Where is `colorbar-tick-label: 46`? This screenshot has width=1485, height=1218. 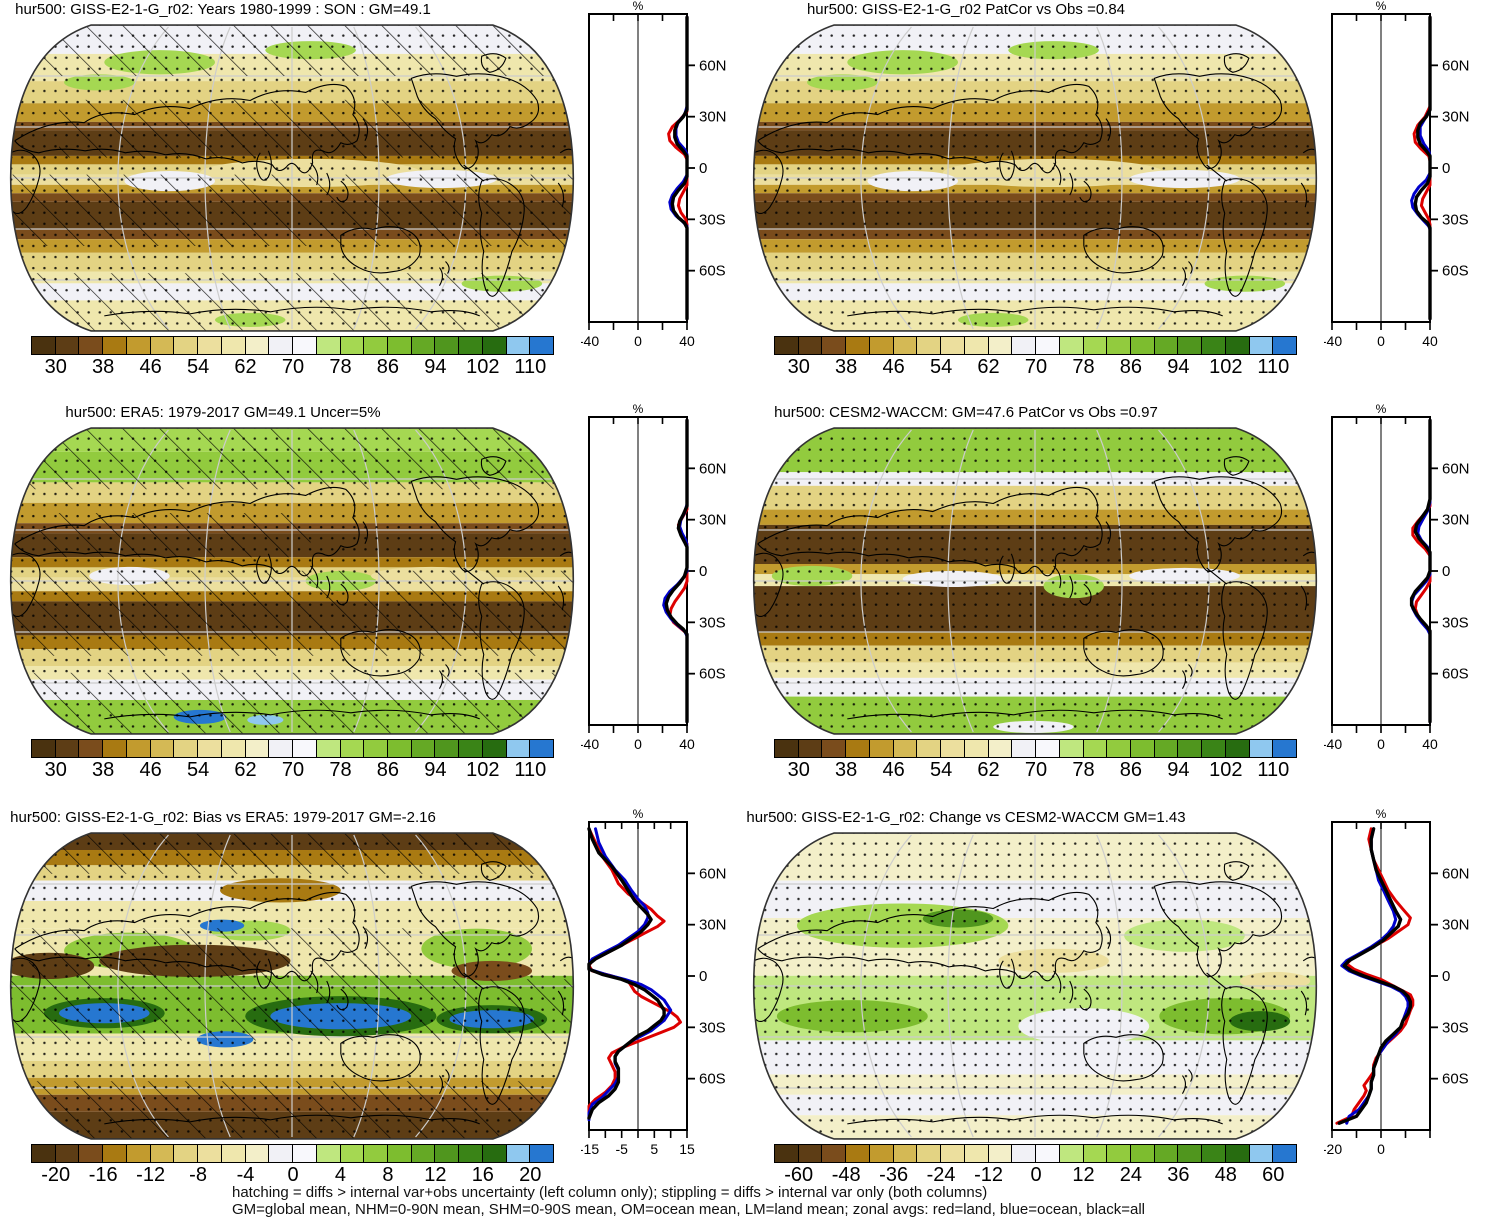
colorbar-tick-label: 46 is located at coordinates (150, 770).